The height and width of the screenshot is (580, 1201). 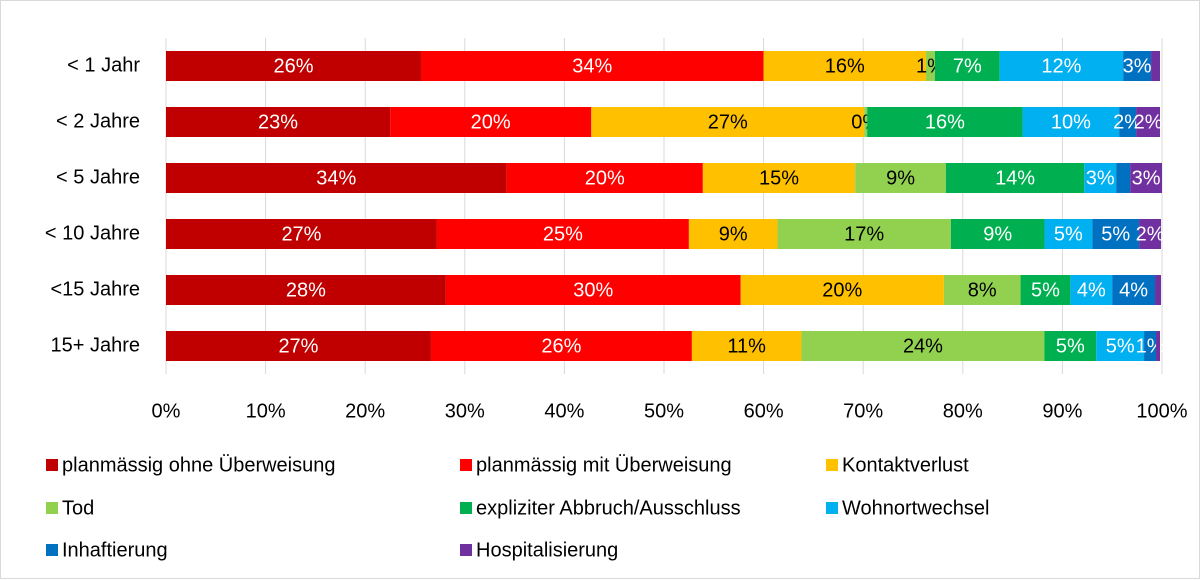 What do you see at coordinates (547, 550) in the screenshot?
I see `legend-label: Hospitalisierung` at bounding box center [547, 550].